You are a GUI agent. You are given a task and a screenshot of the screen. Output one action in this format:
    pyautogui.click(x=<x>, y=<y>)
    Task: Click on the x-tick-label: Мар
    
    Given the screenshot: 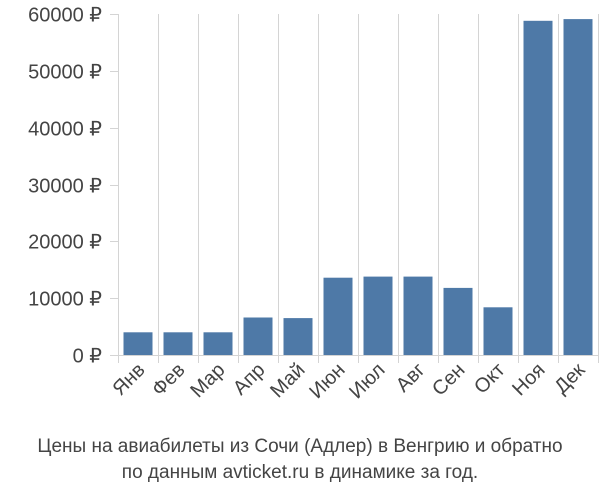 What is the action you would take?
    pyautogui.click(x=207, y=380)
    